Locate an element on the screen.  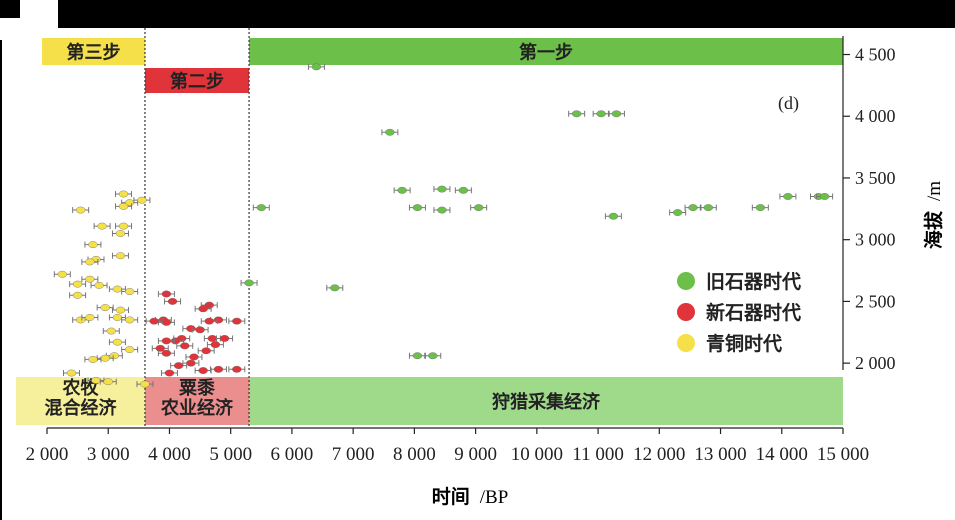
economy-band-label-3-1: 狩猎采集经济 is located at coordinates (546, 402).